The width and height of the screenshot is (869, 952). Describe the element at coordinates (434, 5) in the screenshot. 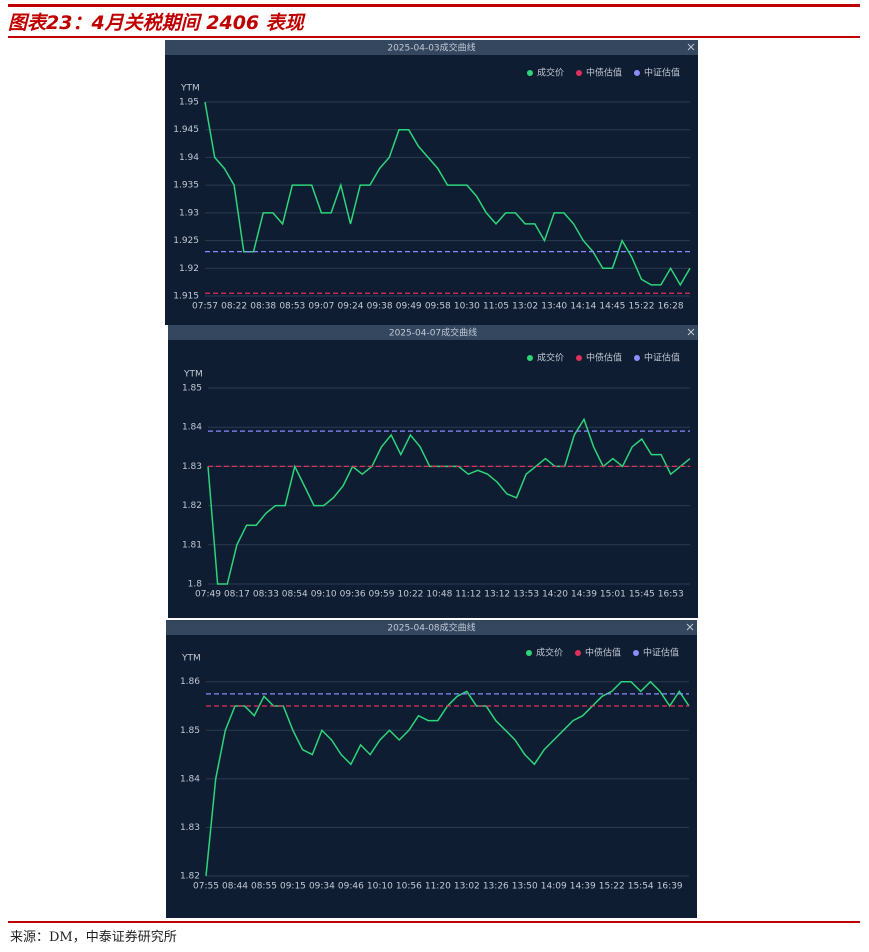

I see `top-rule` at that location.